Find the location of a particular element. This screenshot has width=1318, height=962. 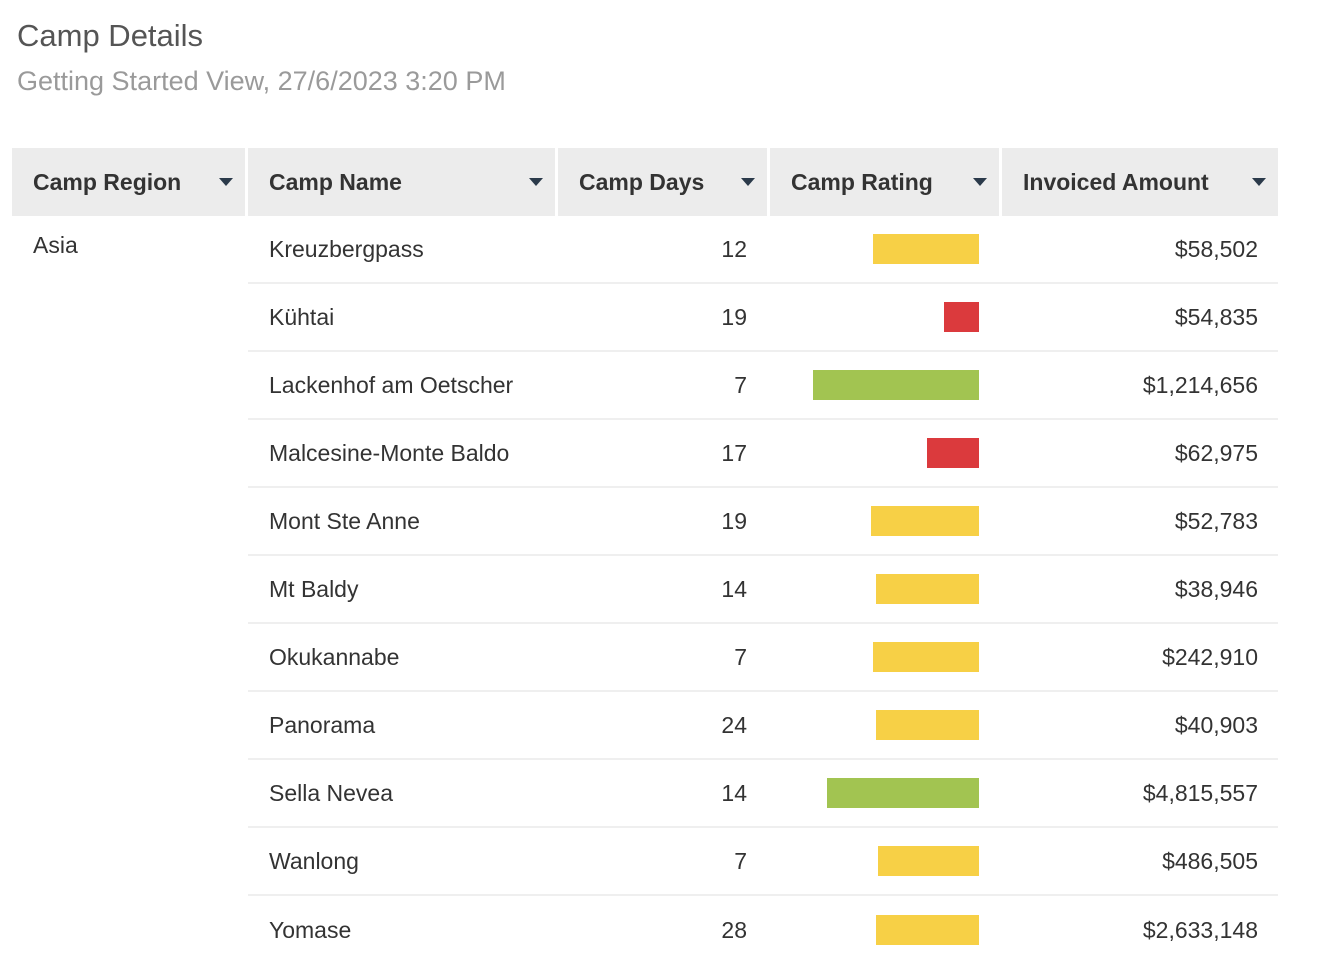

column-header-label: Camp Name is located at coordinates (335, 181).